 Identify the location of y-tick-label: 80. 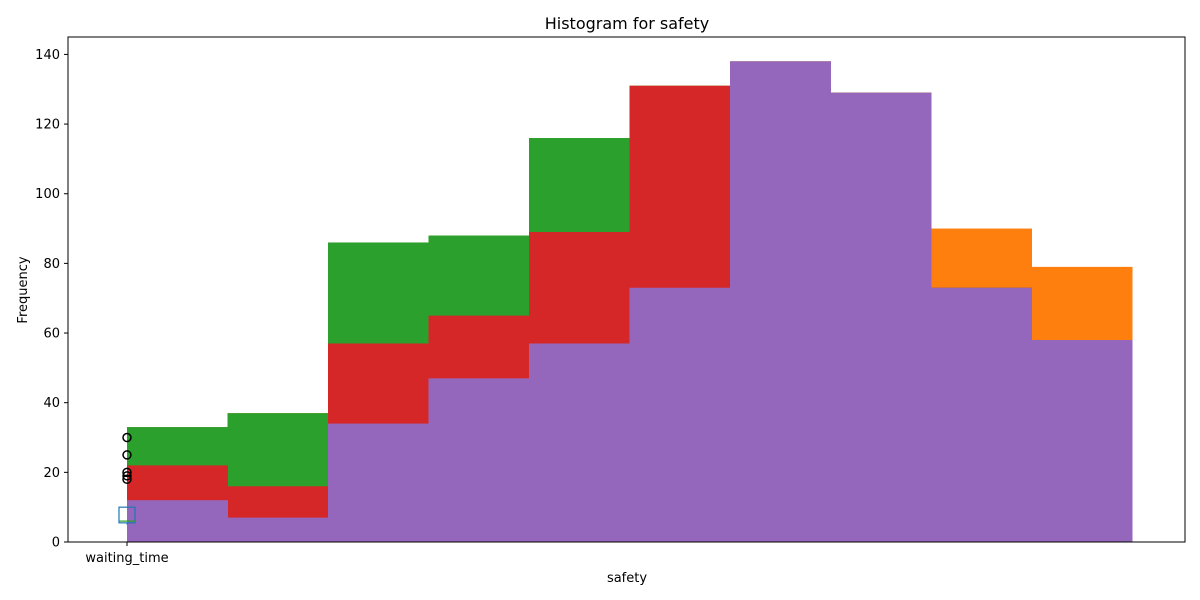
(51, 264).